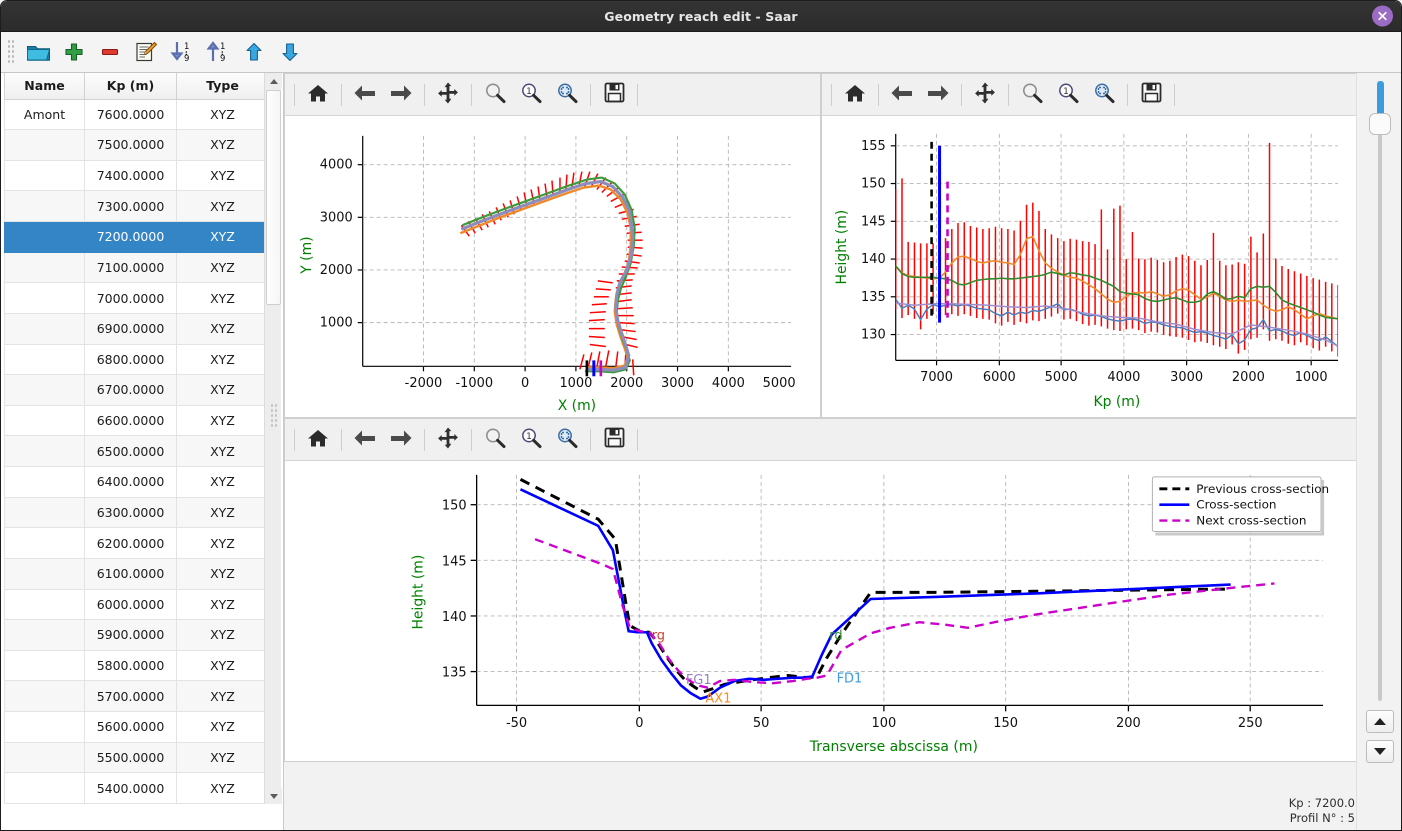 The width and height of the screenshot is (1402, 831). What do you see at coordinates (130, 665) in the screenshot?
I see `cell-kp: 5800.0000` at bounding box center [130, 665].